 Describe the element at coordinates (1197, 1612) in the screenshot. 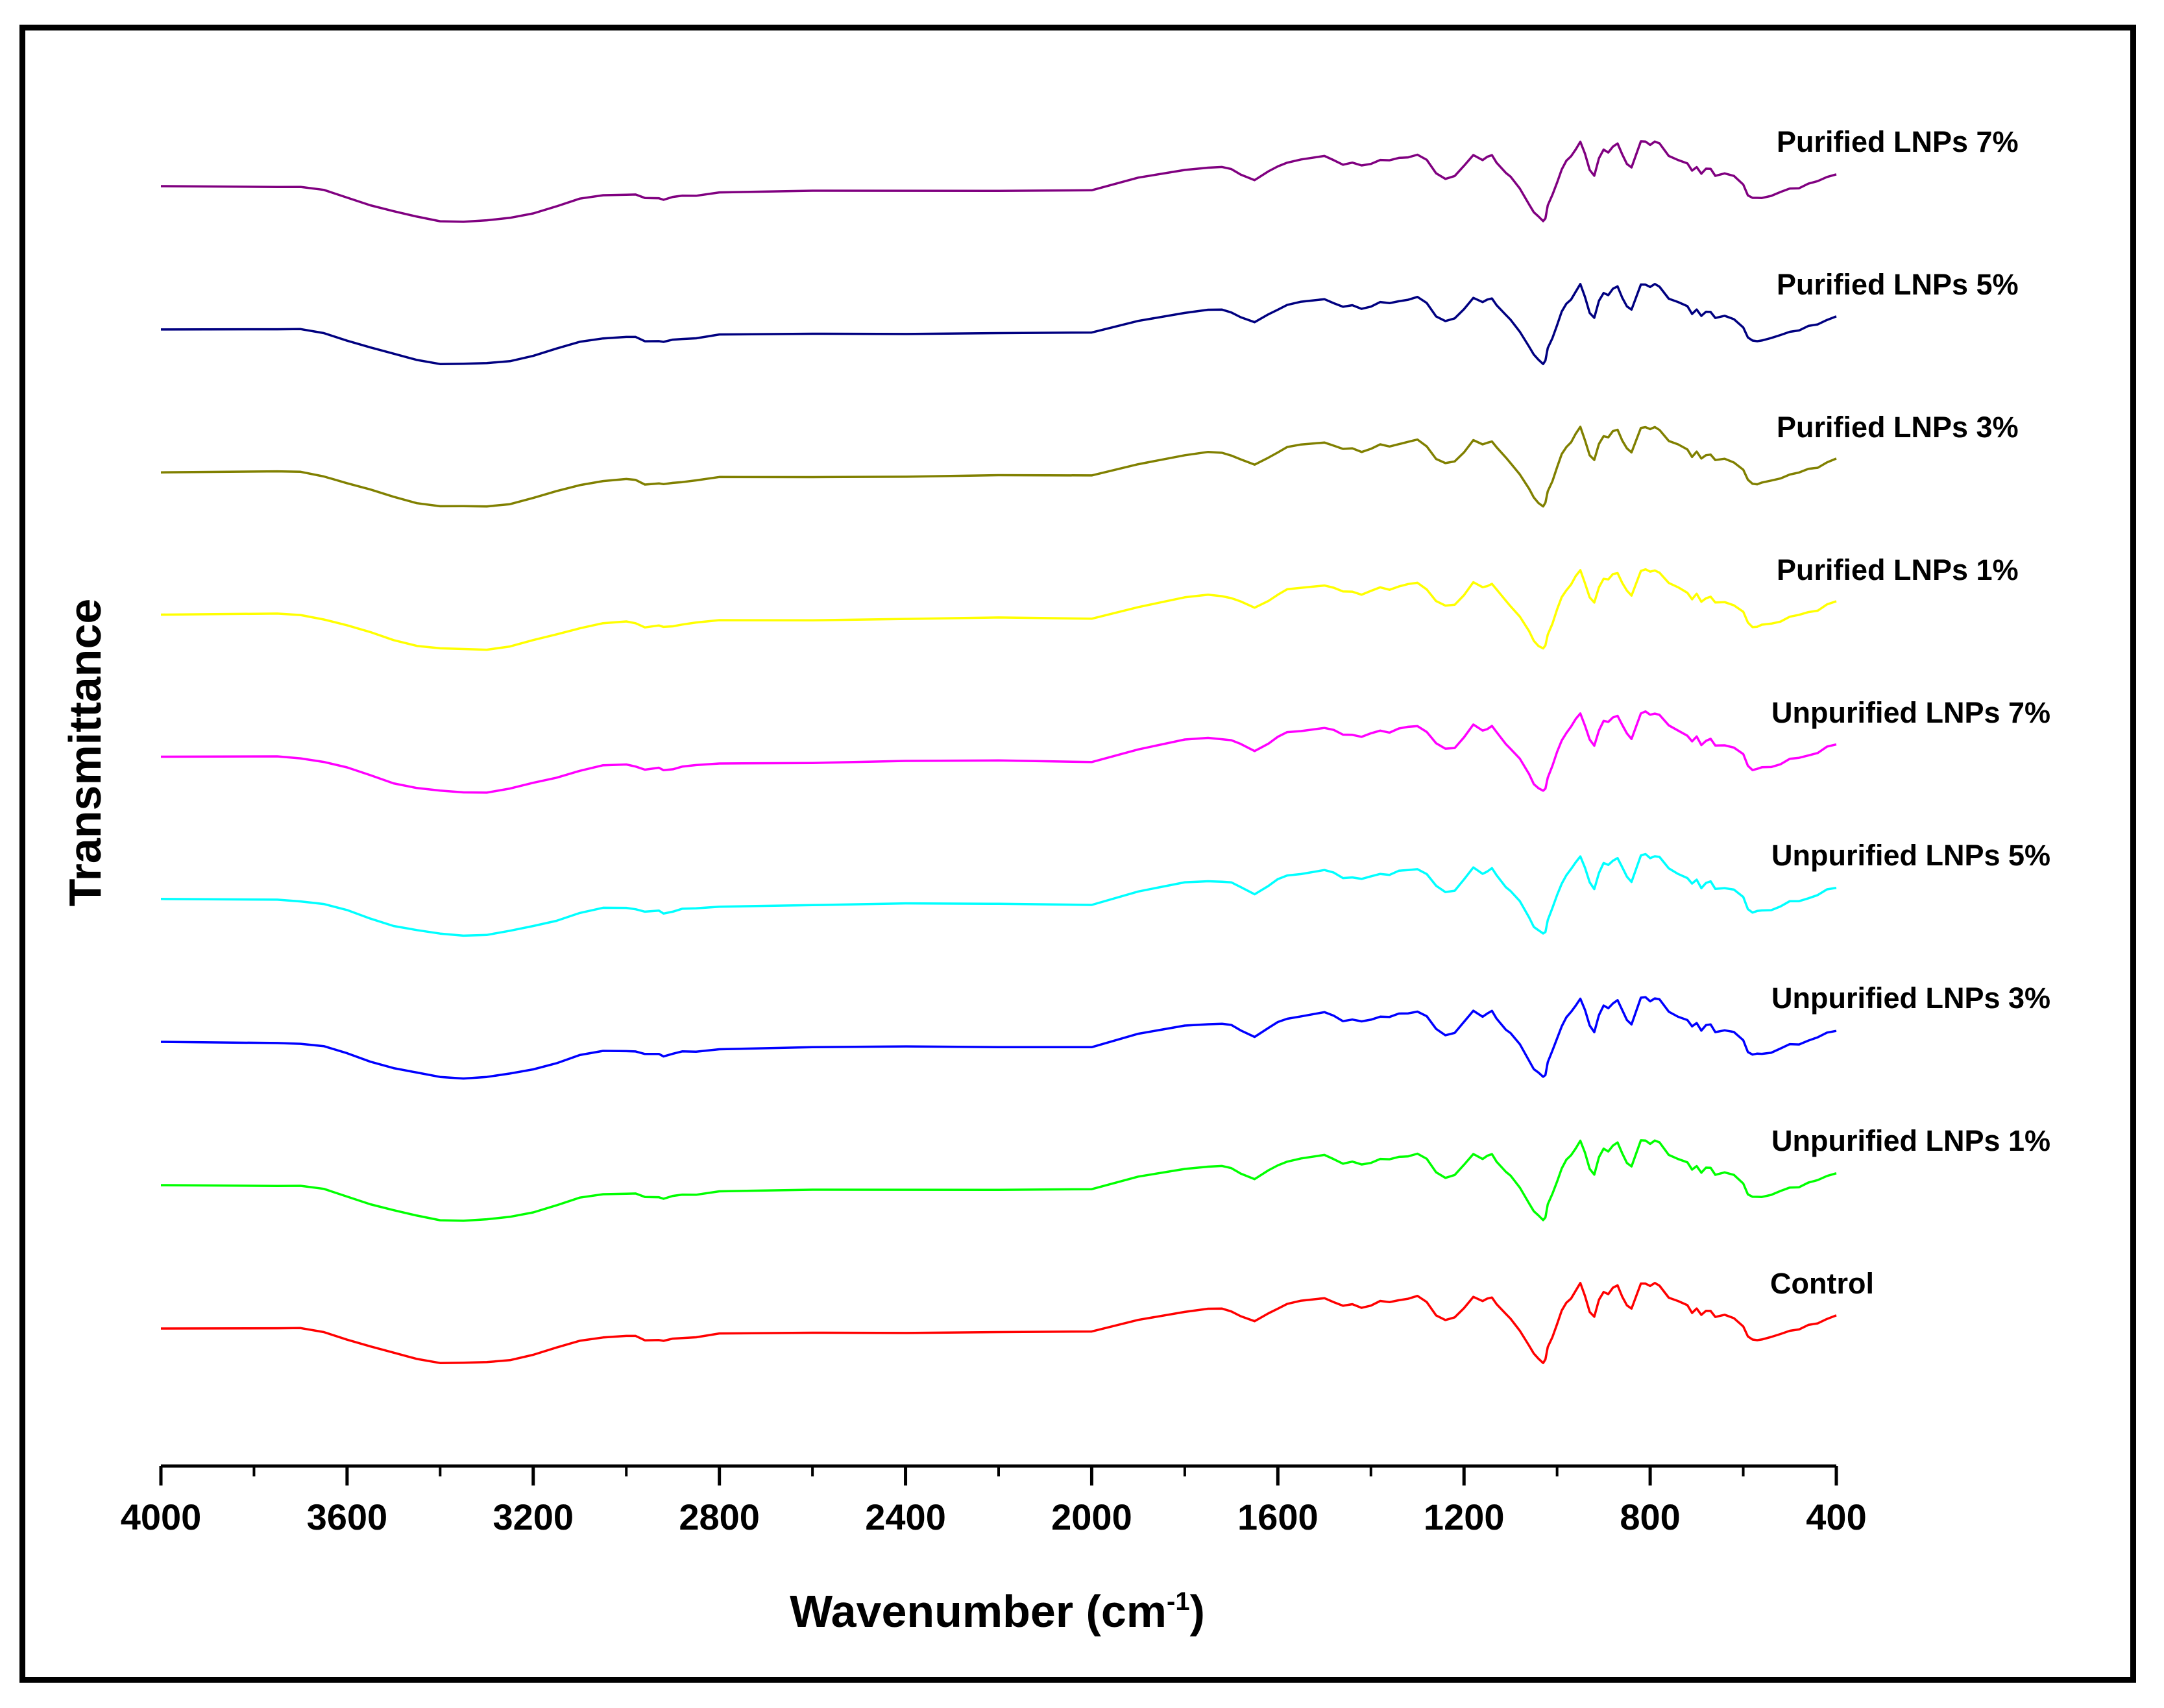

I see `x-axis-title-close: )` at that location.